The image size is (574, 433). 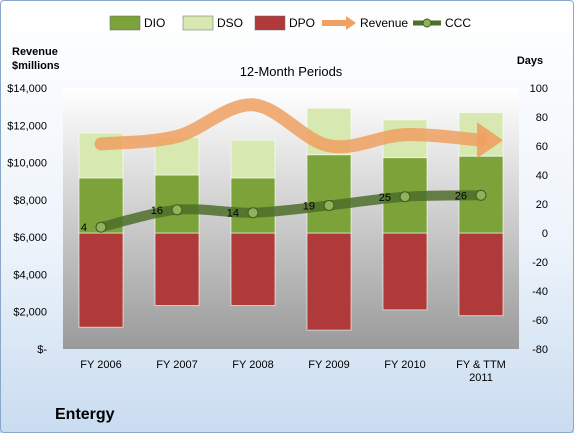 I want to click on ccc-data-label: 25, so click(x=385, y=198).